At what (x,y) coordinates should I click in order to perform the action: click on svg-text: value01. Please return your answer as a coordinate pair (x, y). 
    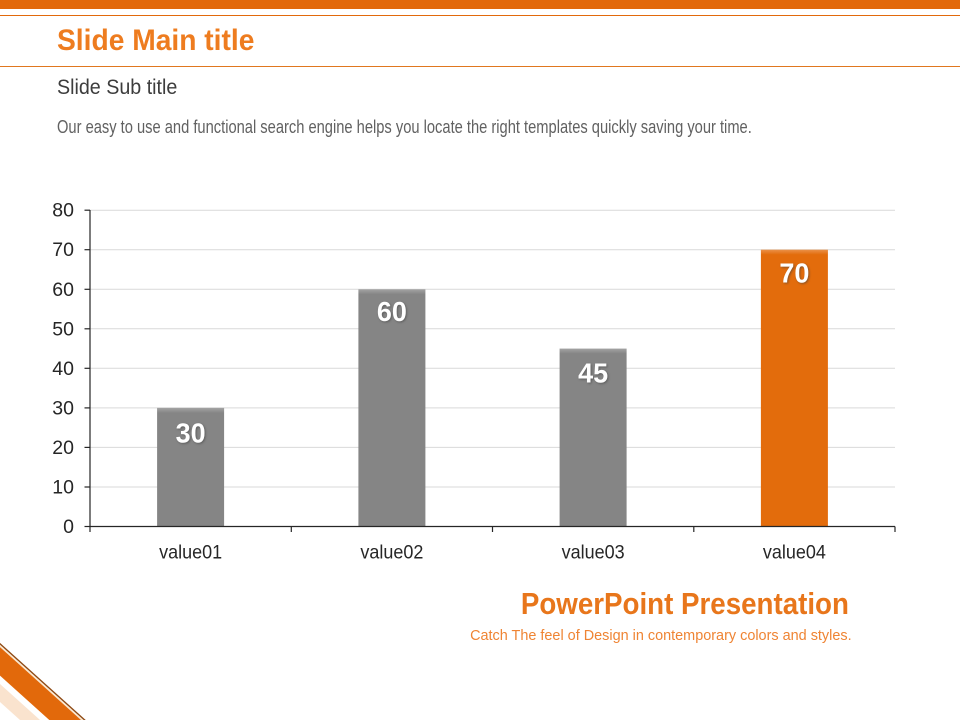
    Looking at the image, I should click on (190, 553).